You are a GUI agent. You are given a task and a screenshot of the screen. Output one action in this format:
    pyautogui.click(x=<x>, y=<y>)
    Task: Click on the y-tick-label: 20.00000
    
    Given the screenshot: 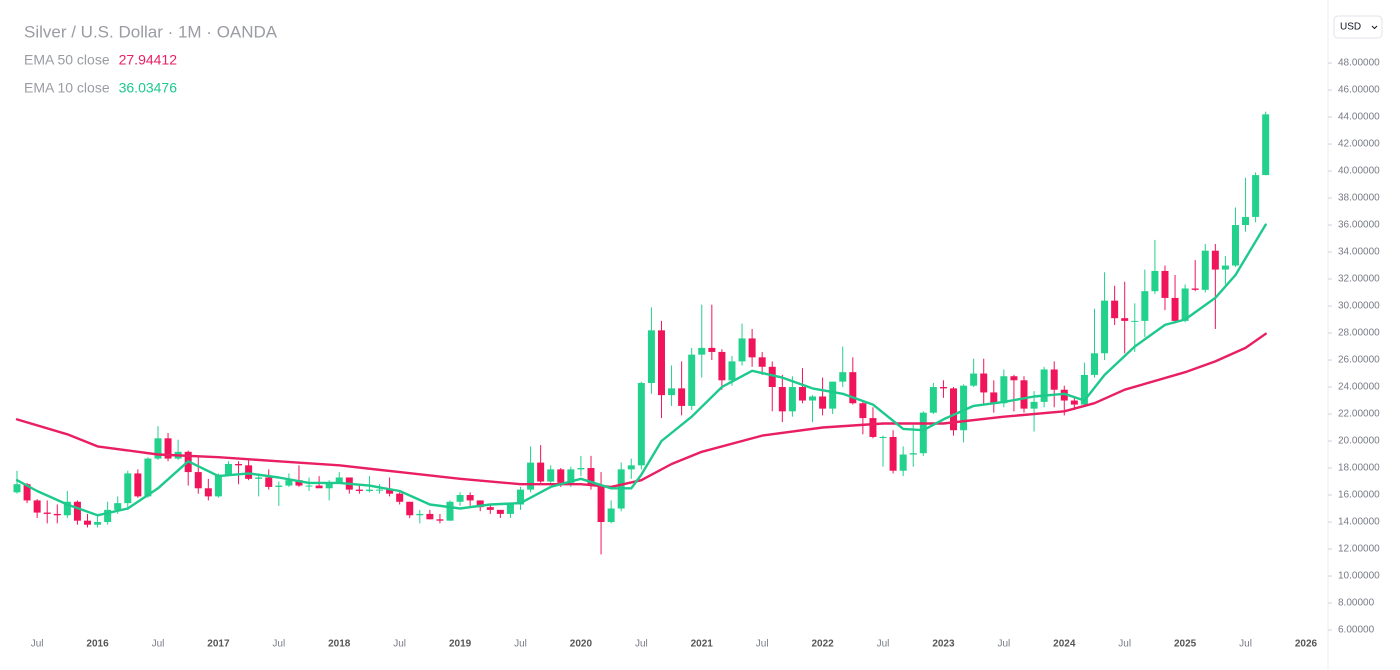 What is the action you would take?
    pyautogui.click(x=1359, y=441)
    